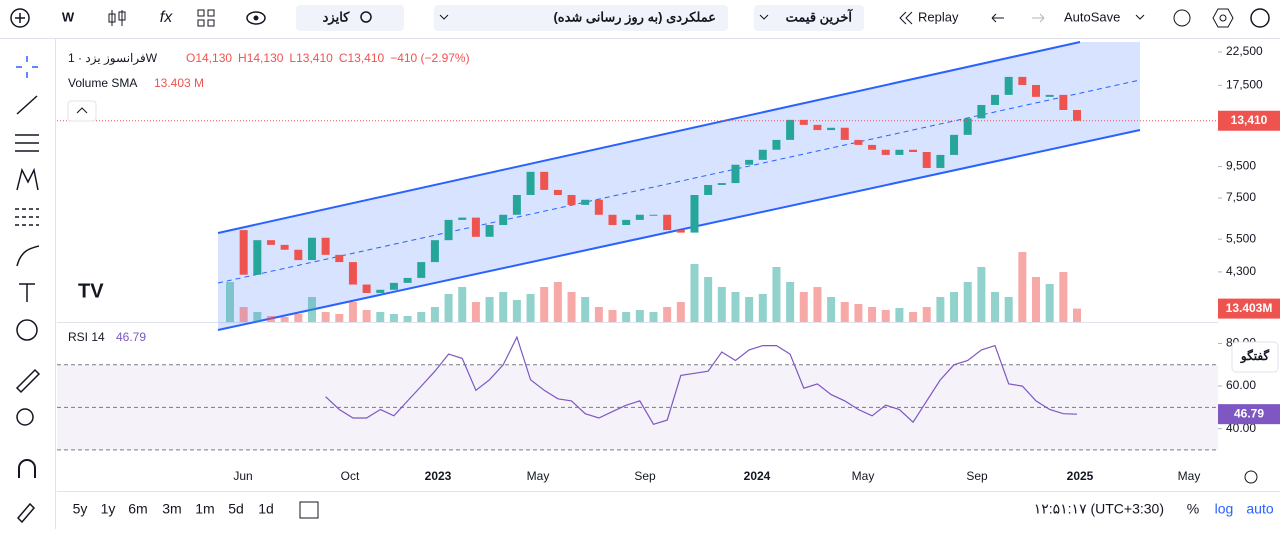  Describe the element at coordinates (266, 509) in the screenshot. I see `range-button: 1d` at that location.